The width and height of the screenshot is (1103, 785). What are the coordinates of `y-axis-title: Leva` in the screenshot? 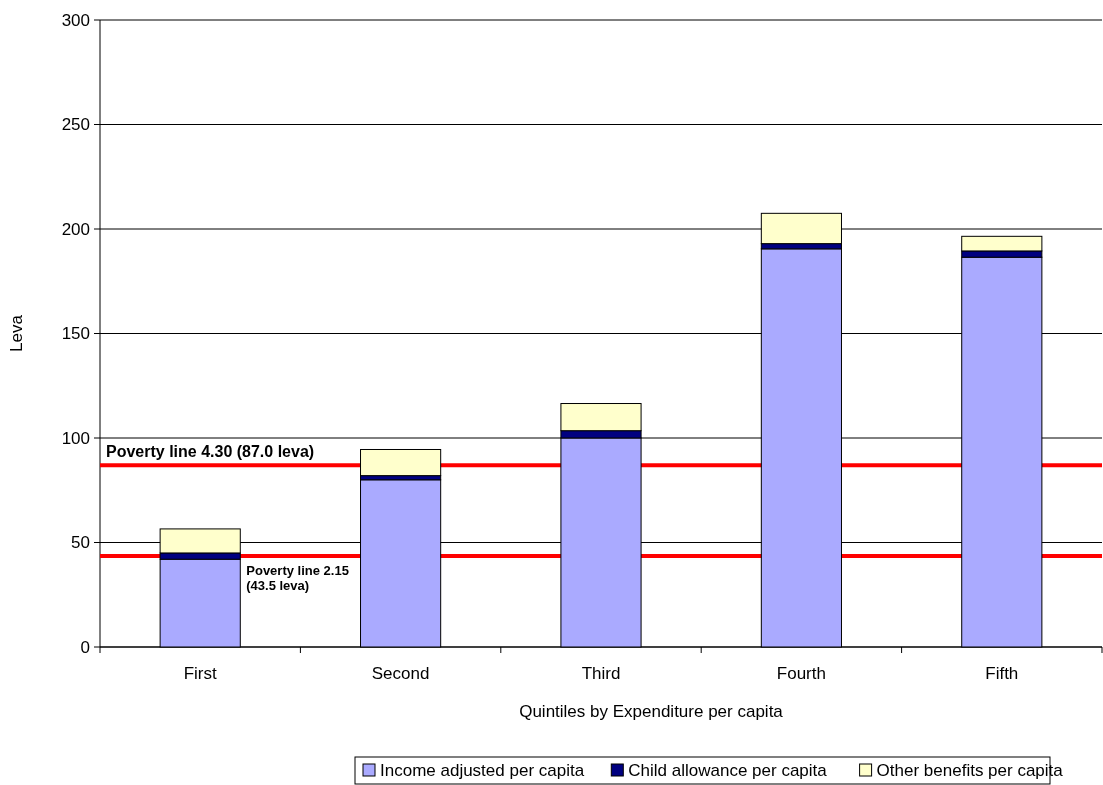 It's located at (16, 333).